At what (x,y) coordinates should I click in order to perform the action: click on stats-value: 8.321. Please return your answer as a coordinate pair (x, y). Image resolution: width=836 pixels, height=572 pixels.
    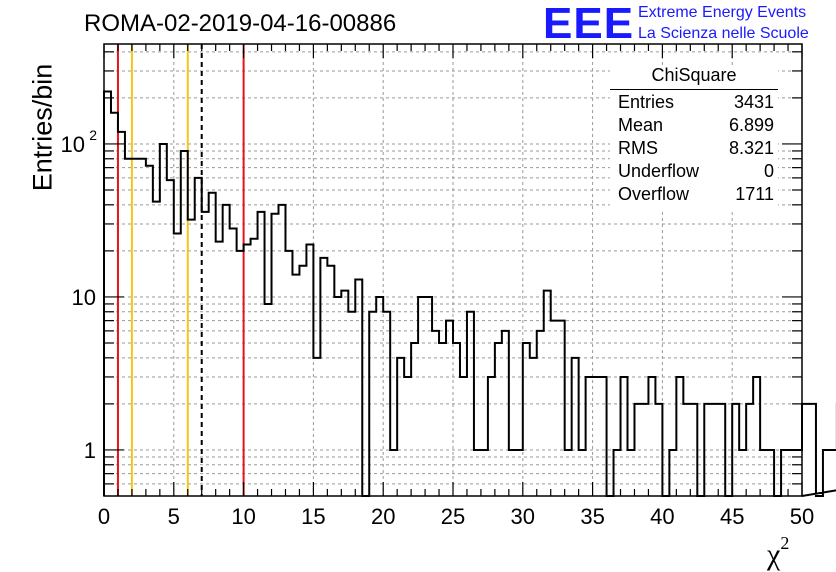
    Looking at the image, I should click on (751, 148).